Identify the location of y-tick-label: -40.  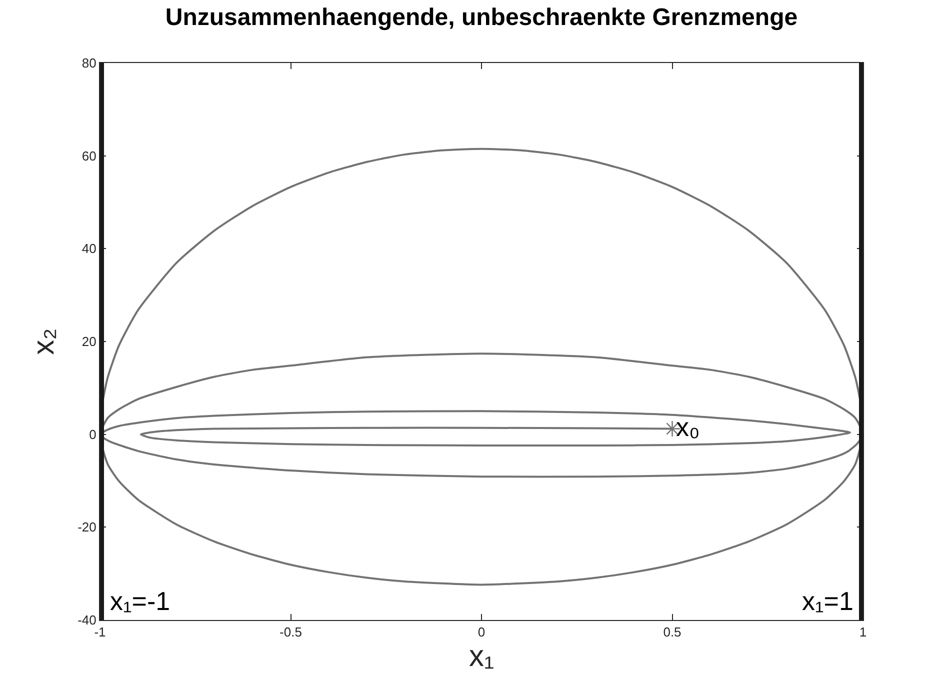
(87, 620).